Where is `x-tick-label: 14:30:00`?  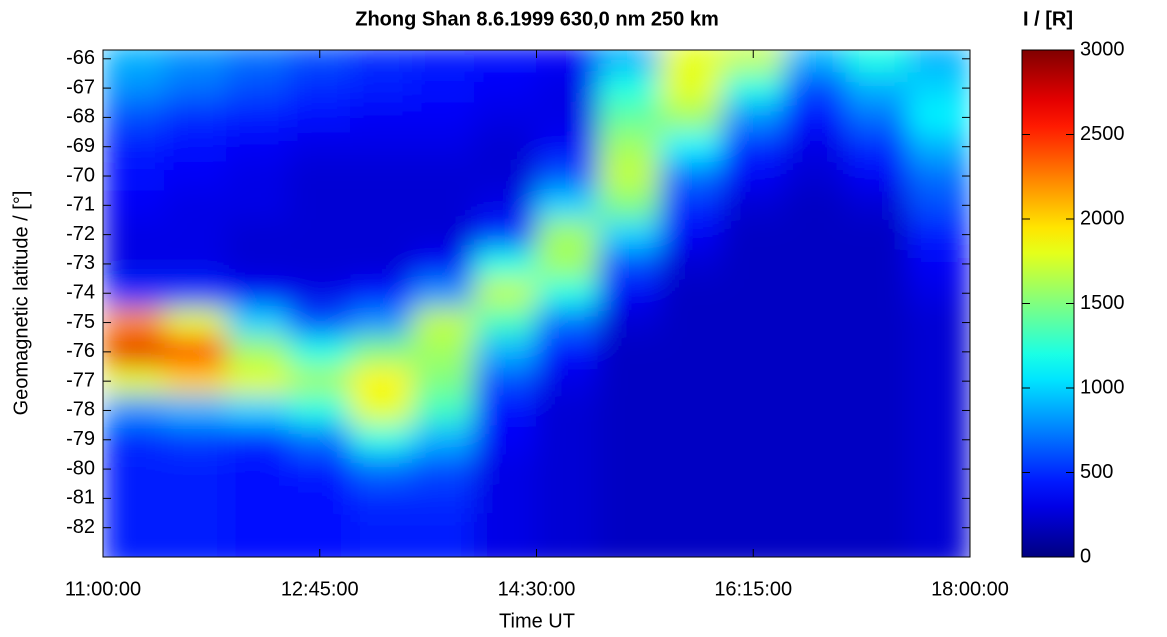
x-tick-label: 14:30:00 is located at coordinates (537, 589).